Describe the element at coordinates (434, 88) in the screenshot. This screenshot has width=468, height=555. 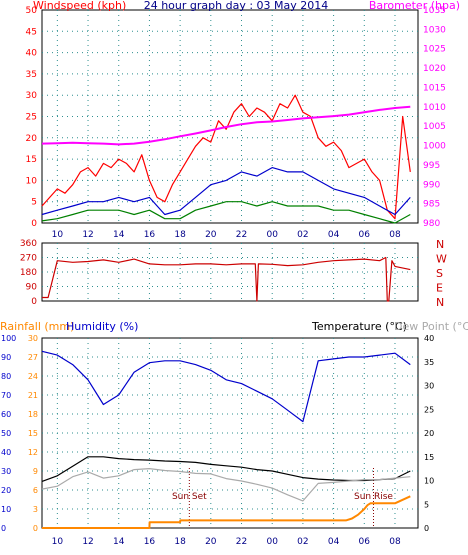
I see `barometer-tick-label: 1015` at that location.